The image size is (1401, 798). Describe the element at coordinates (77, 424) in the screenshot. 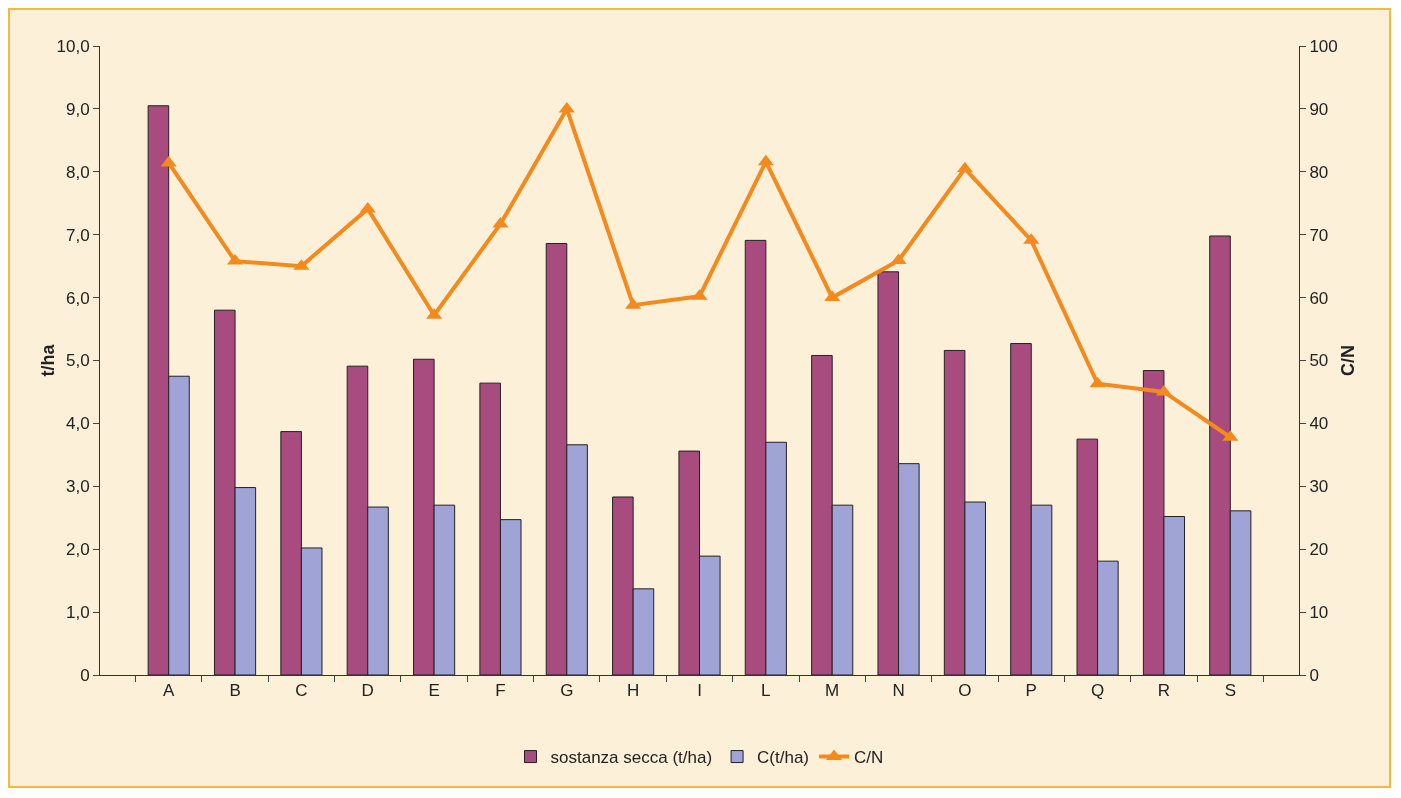

I see `y-tick-label: 4,0` at that location.